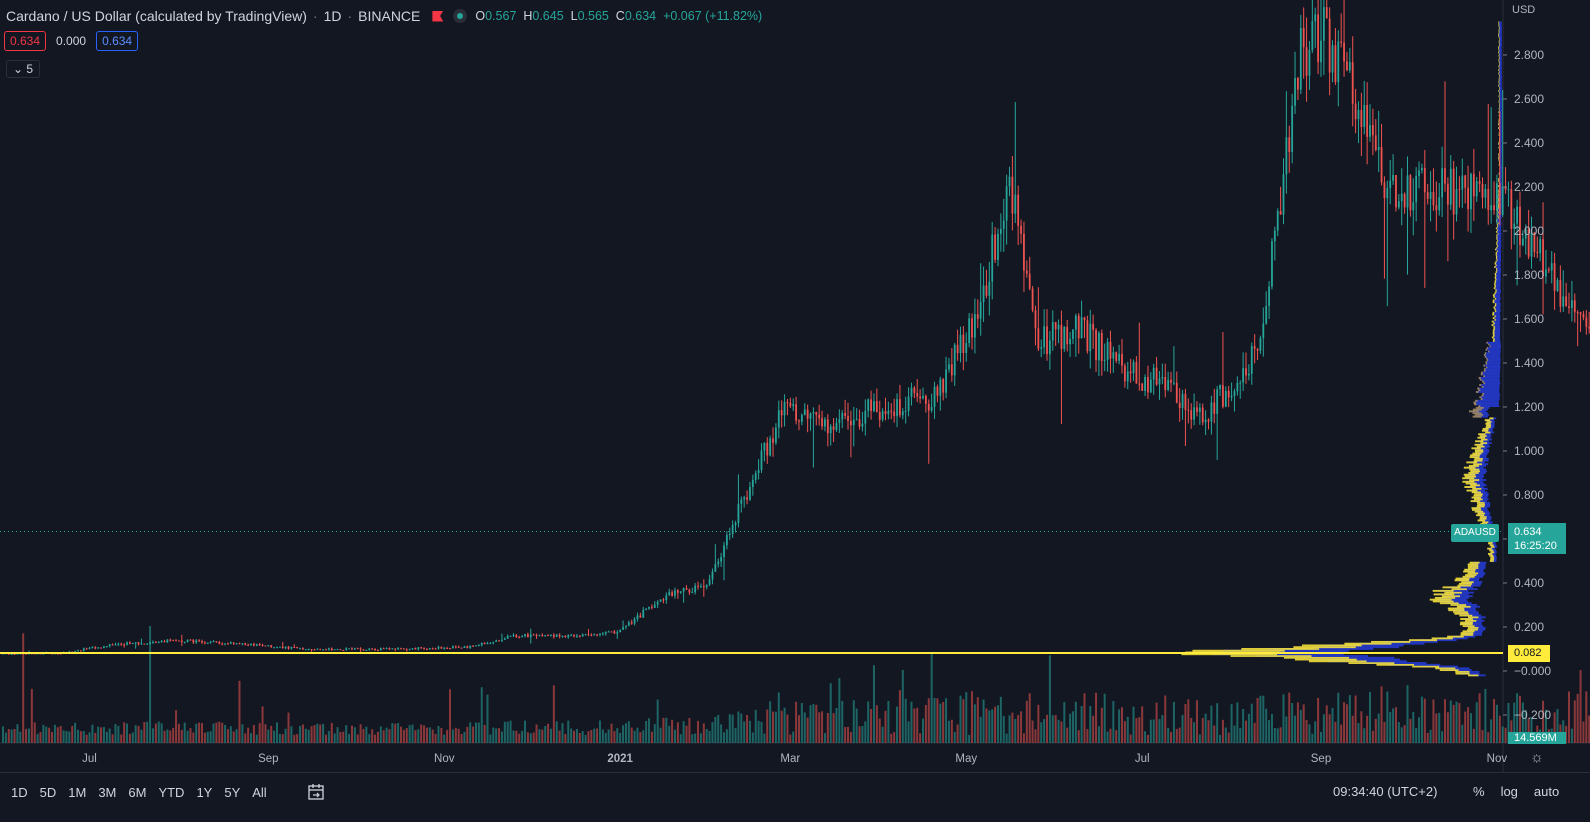 The image size is (1590, 822). I want to click on currency-unit: USD, so click(1524, 10).